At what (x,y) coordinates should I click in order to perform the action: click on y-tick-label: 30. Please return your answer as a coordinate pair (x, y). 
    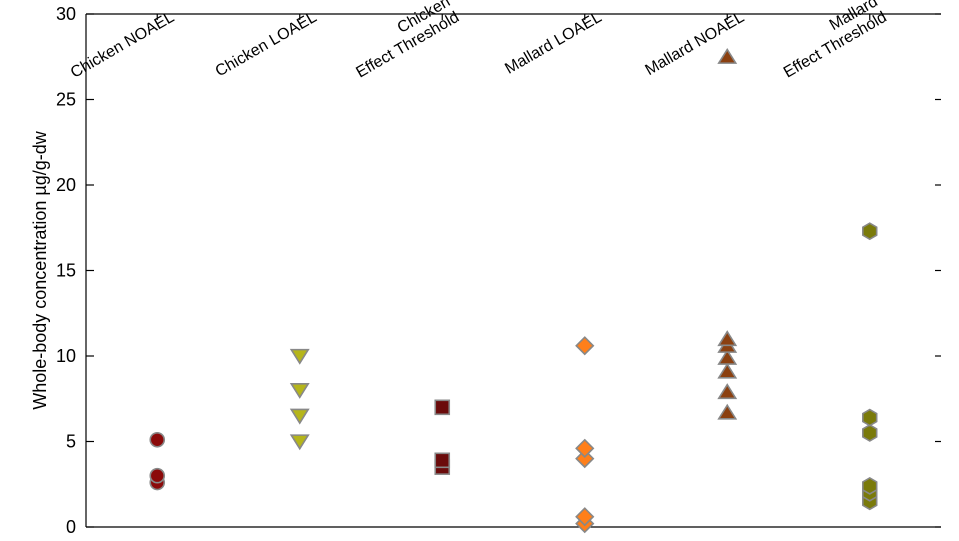
    Looking at the image, I should click on (66, 14).